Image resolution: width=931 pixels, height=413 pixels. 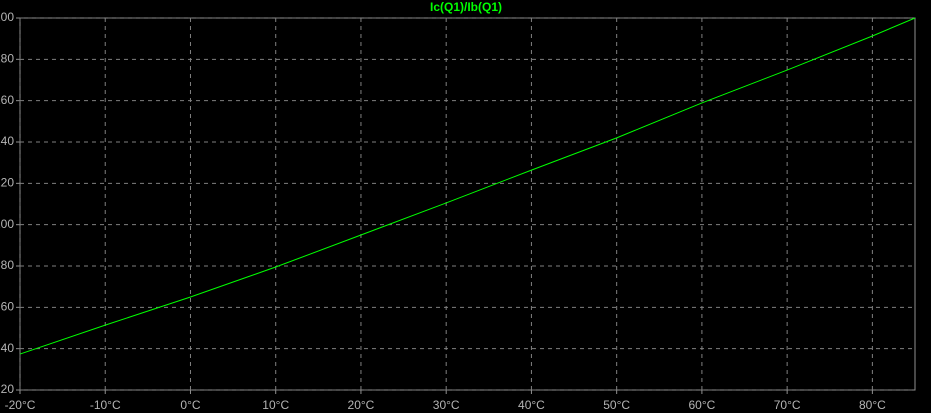 What do you see at coordinates (7, 183) in the screenshot?
I see `y-tick-label: 120` at bounding box center [7, 183].